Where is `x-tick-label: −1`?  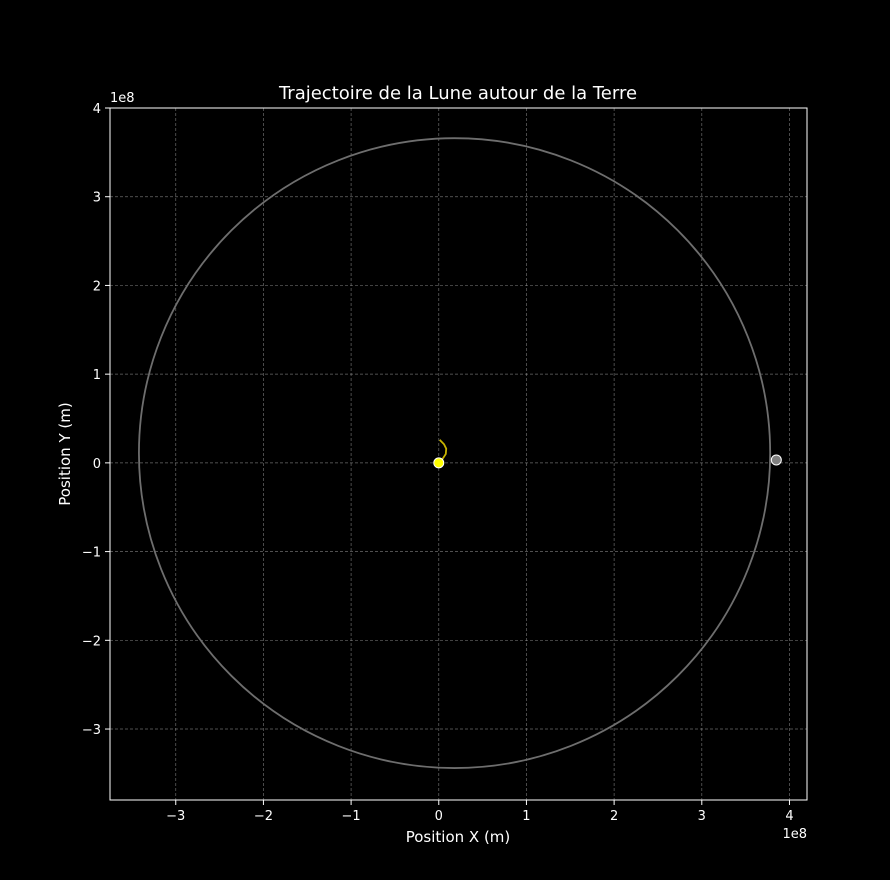 x-tick-label: −1 is located at coordinates (351, 816).